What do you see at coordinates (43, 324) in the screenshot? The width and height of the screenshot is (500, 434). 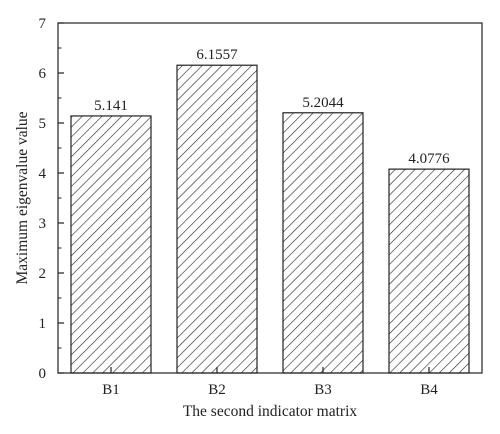 I see `y-tick-label: 1` at bounding box center [43, 324].